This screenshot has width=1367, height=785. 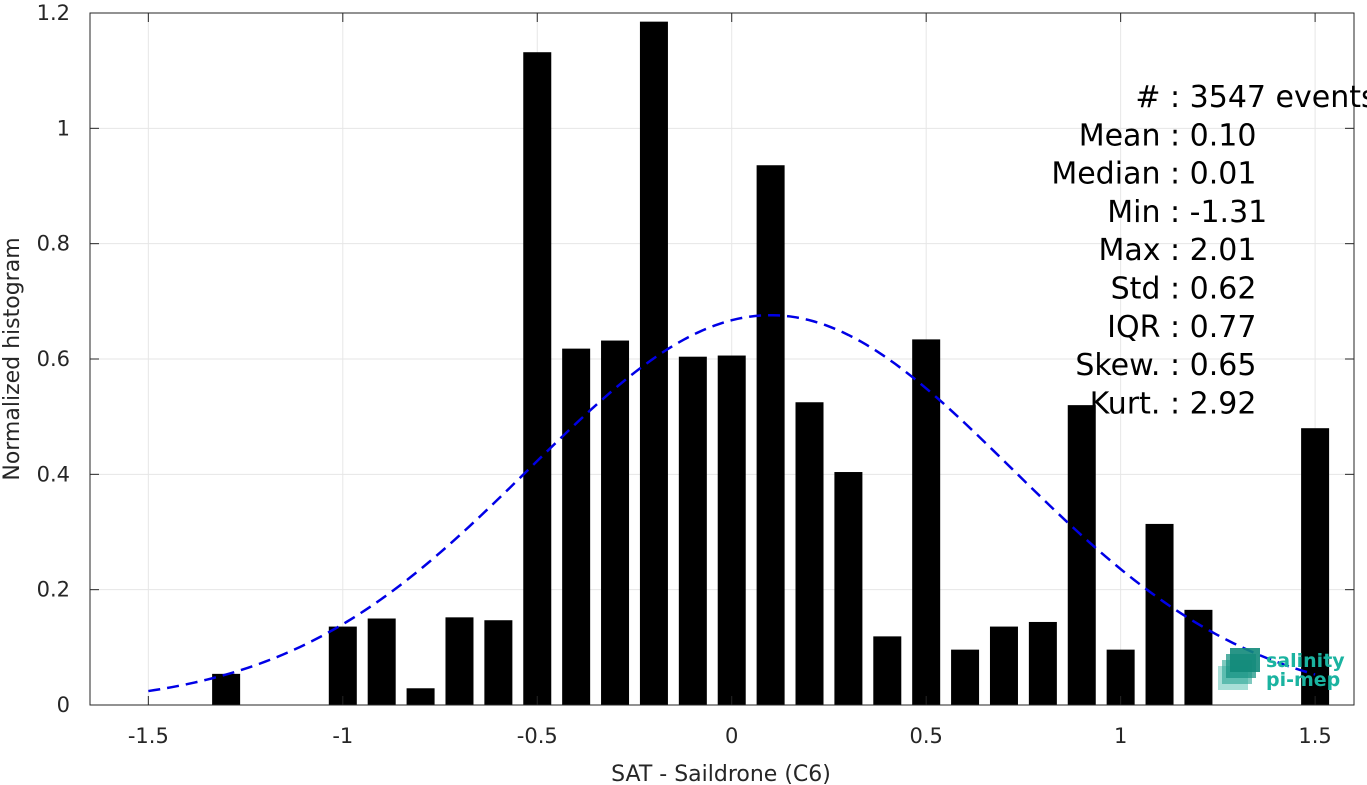 What do you see at coordinates (1138, 327) in the screenshot?
I see `stat-label-6: IQR` at bounding box center [1138, 327].